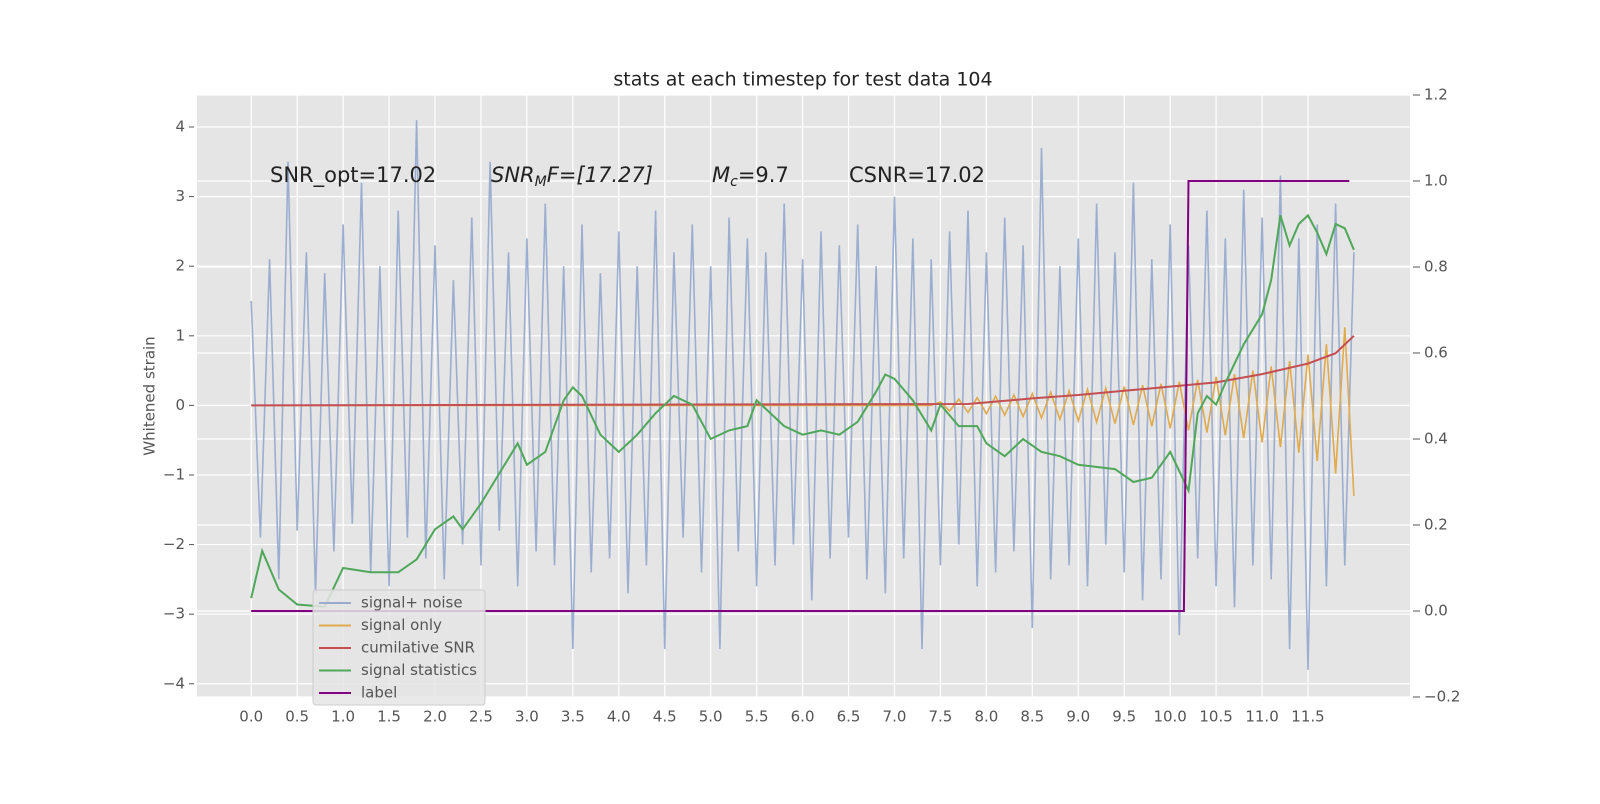 The width and height of the screenshot is (1600, 804). I want to click on x-tick-label: 9.5, so click(1124, 717).